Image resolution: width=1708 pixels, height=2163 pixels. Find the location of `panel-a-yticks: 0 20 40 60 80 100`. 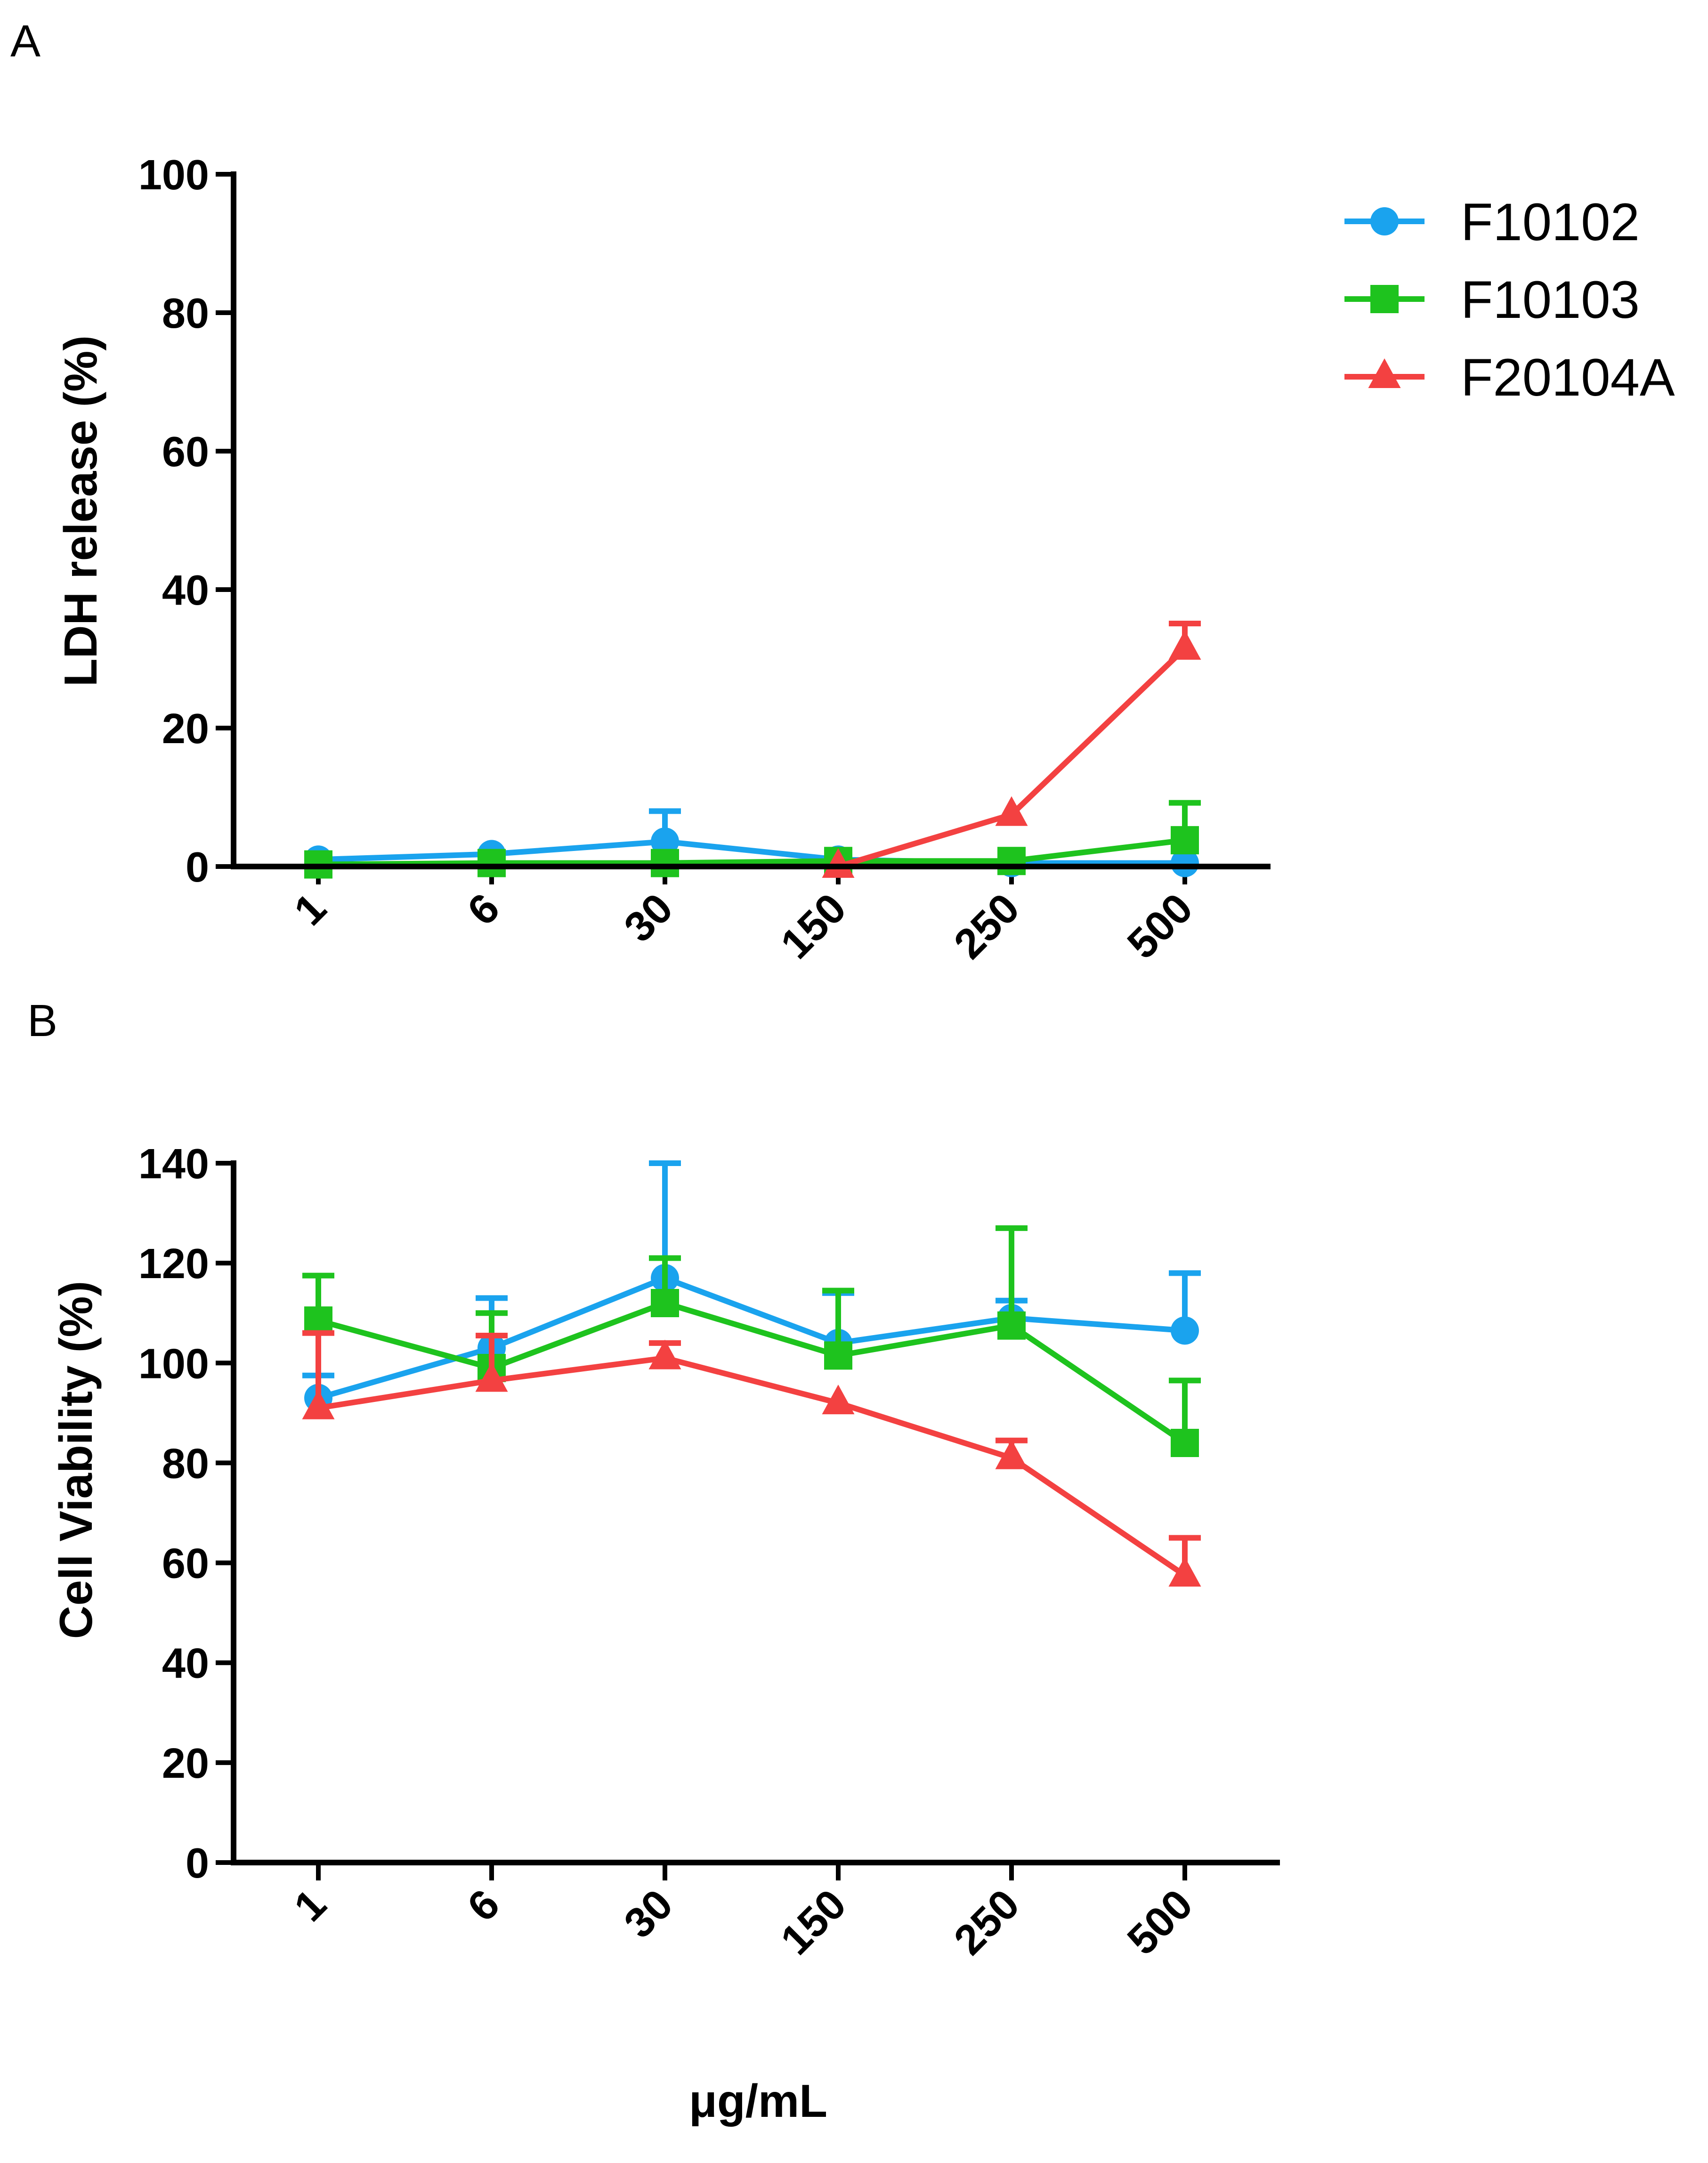

panel-a-yticks: 0 20 40 60 80 100 is located at coordinates (186, 521).